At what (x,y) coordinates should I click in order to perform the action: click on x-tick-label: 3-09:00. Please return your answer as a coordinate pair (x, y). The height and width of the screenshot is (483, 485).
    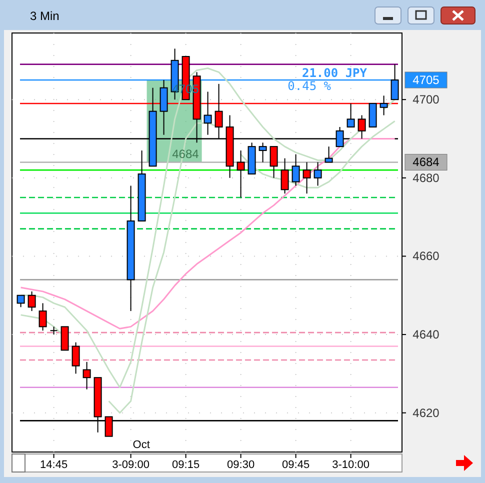
    Looking at the image, I should click on (131, 465).